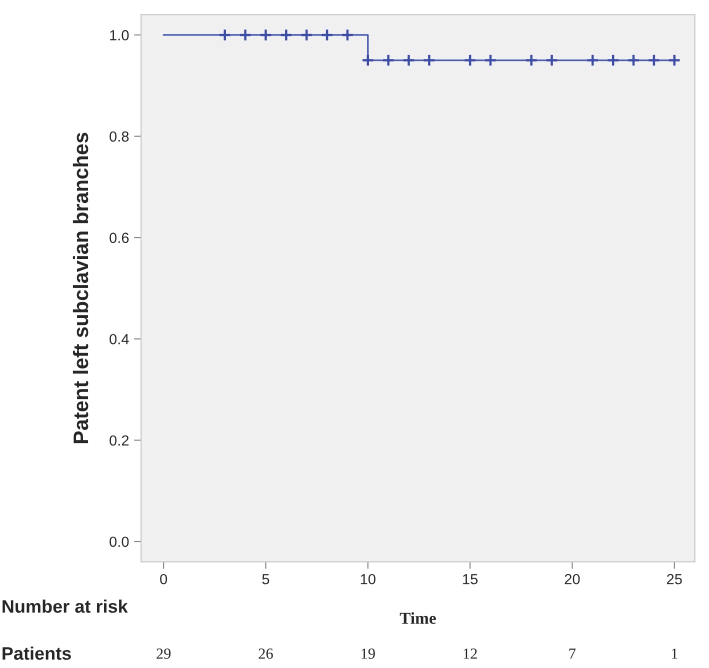  Describe the element at coordinates (572, 579) in the screenshot. I see `x-tick-label: 20` at that location.